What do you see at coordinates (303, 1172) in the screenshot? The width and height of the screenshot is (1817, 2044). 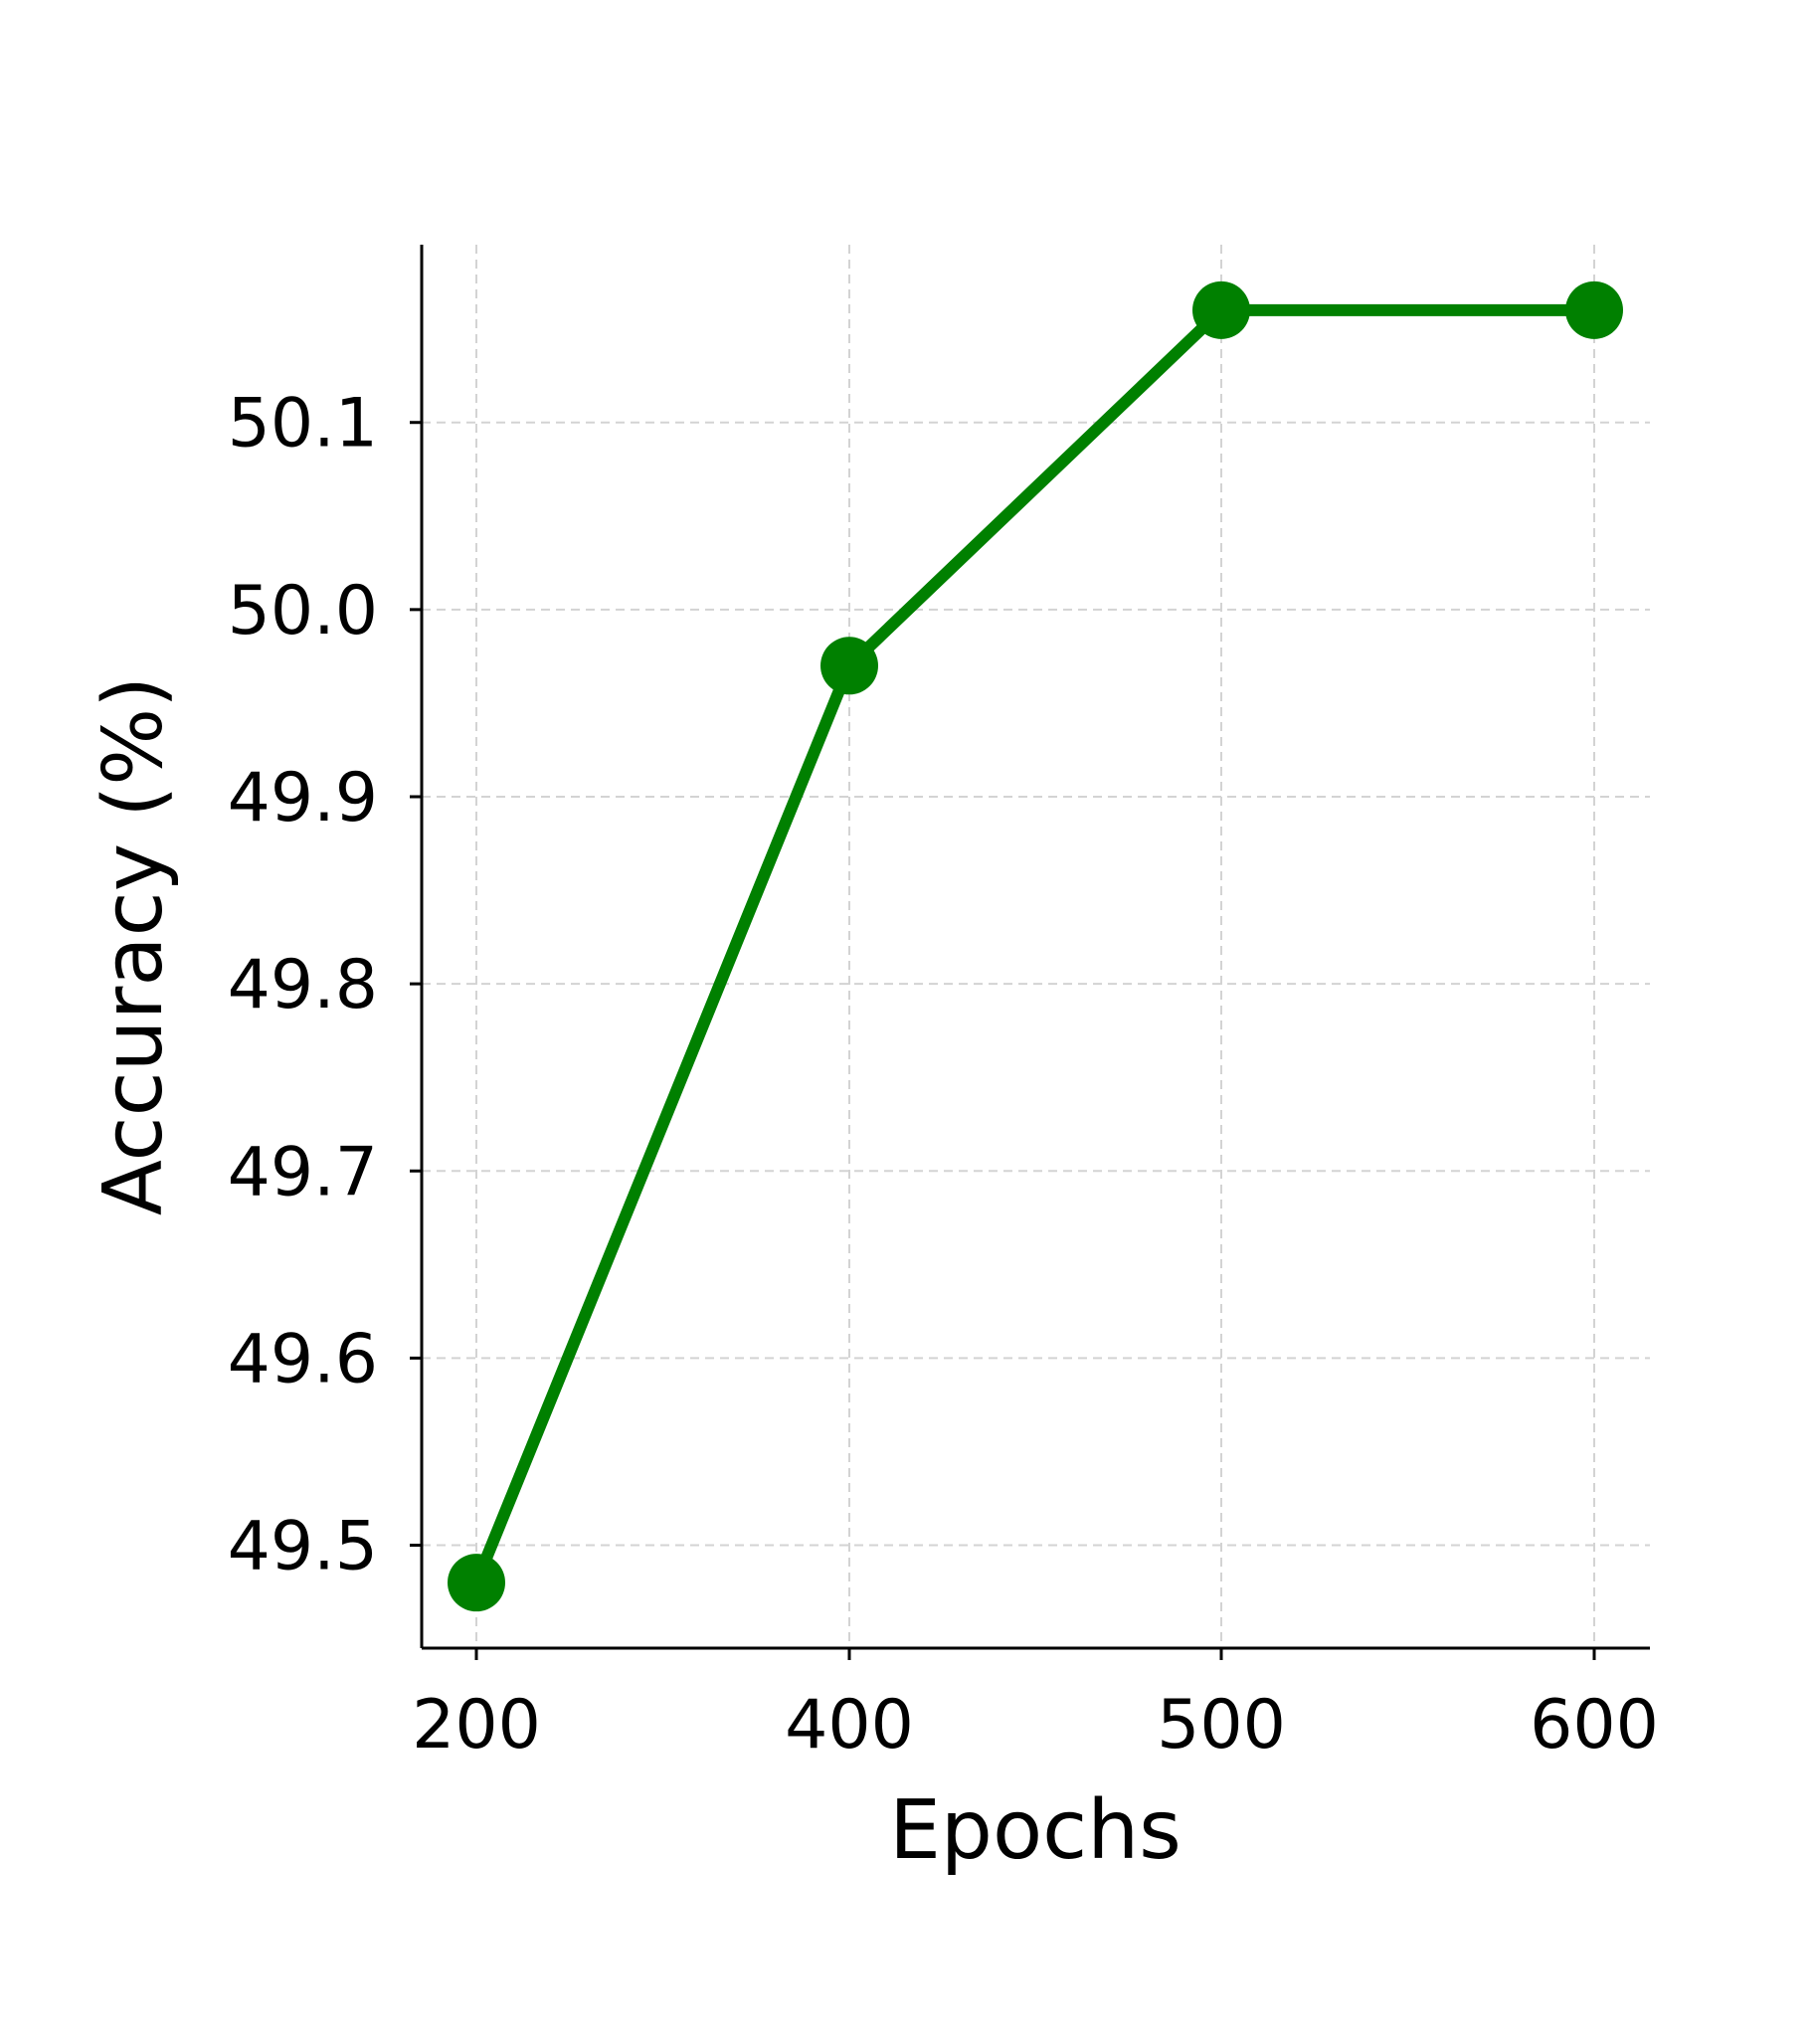 I see `y-tick-label: 49.7` at bounding box center [303, 1172].